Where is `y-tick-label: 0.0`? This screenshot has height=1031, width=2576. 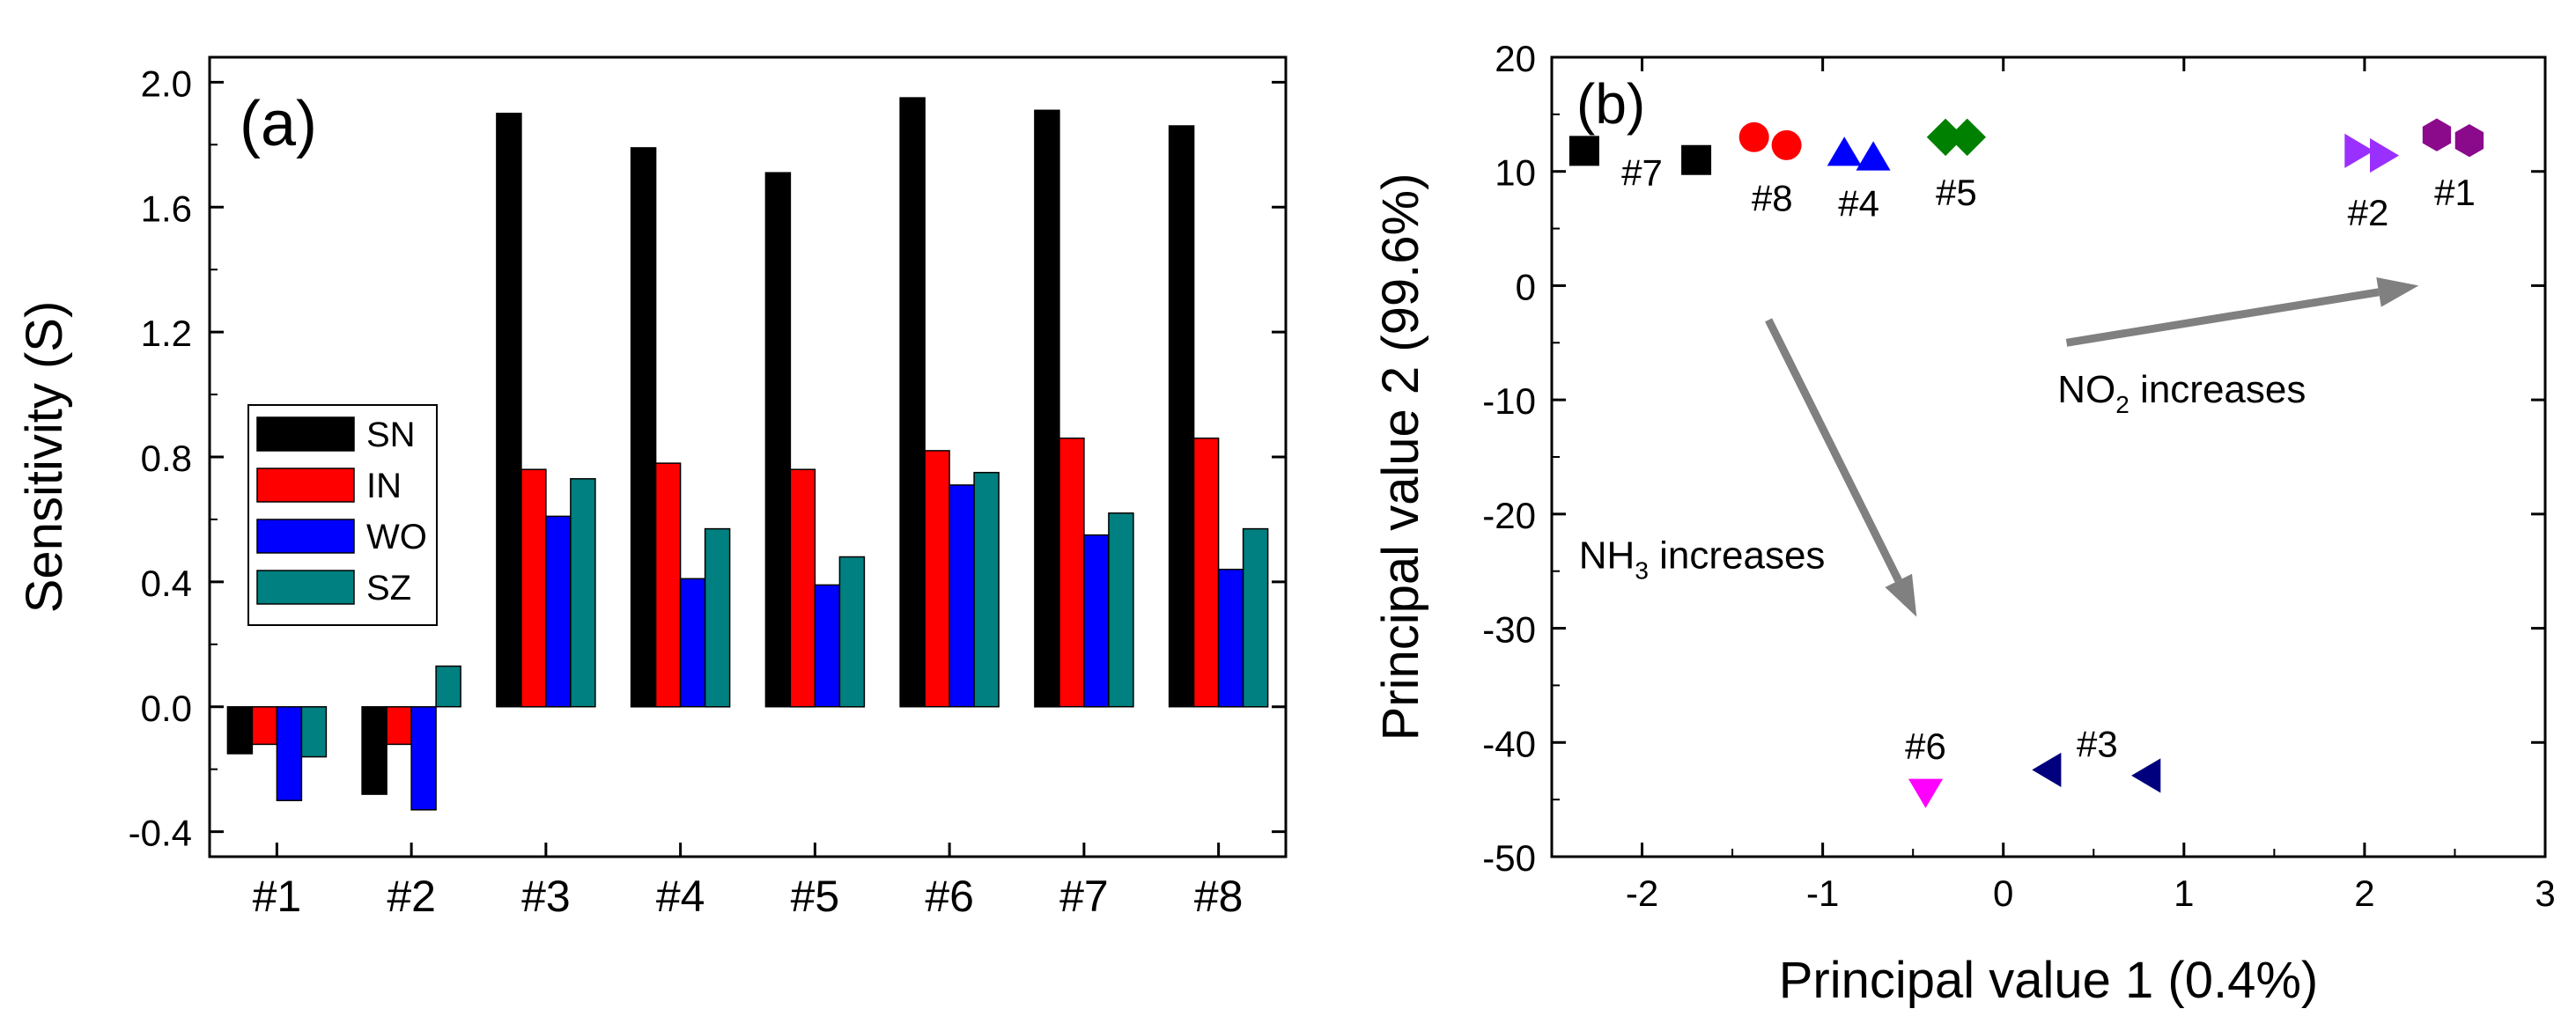
y-tick-label: 0.0 is located at coordinates (166, 708).